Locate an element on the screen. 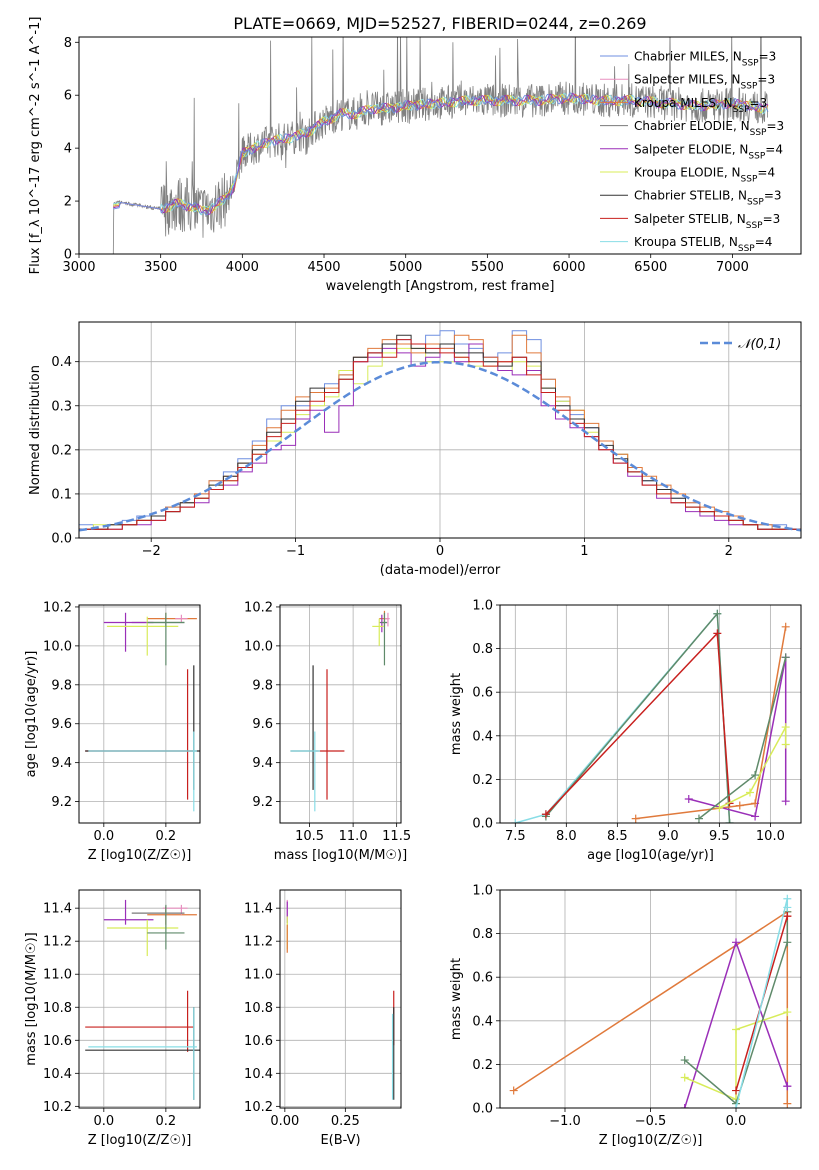  x-tick-label: 9.5 is located at coordinates (719, 836).